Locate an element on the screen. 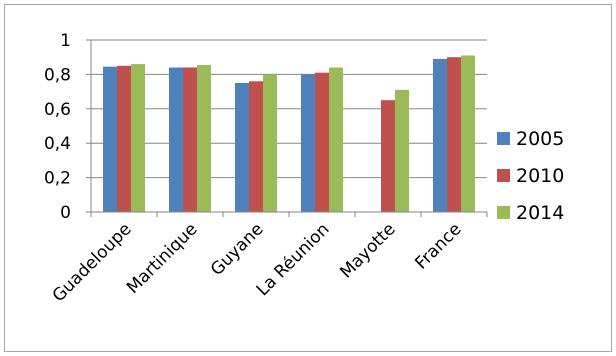 Image resolution: width=616 pixels, height=356 pixels. bar-2005-la-réunion is located at coordinates (308, 143).